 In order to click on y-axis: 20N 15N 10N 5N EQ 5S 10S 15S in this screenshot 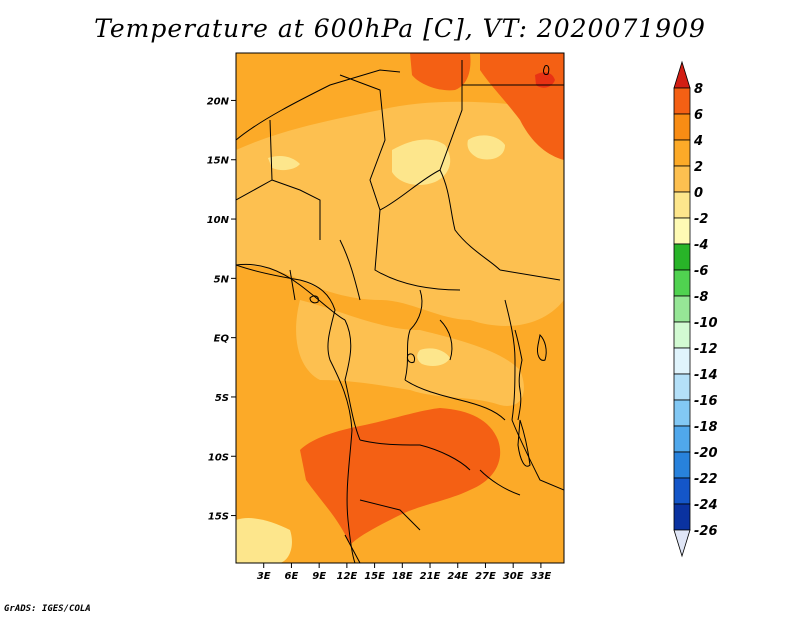, I will do `click(221, 309)`.